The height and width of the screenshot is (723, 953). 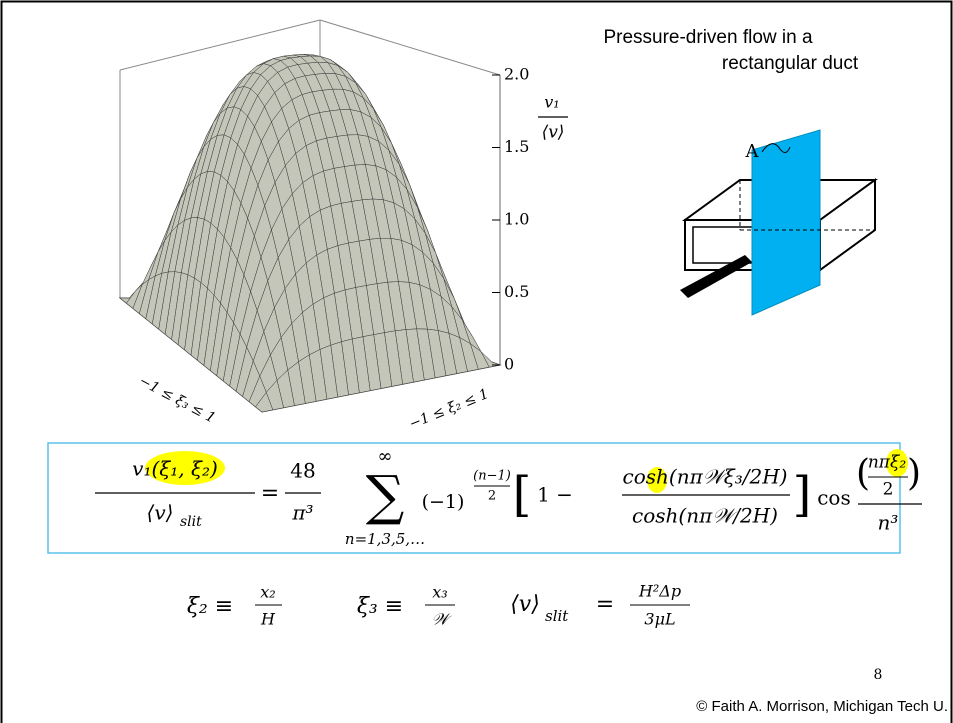 What do you see at coordinates (516, 219) in the screenshot?
I see `z-tick-label: 1.0` at bounding box center [516, 219].